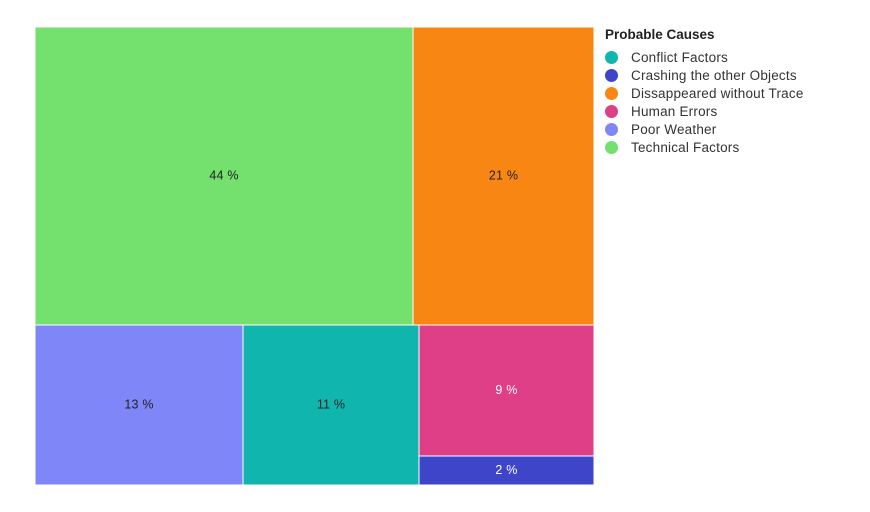 The height and width of the screenshot is (512, 870). I want to click on treemap-value-label: 9 %, so click(506, 390).